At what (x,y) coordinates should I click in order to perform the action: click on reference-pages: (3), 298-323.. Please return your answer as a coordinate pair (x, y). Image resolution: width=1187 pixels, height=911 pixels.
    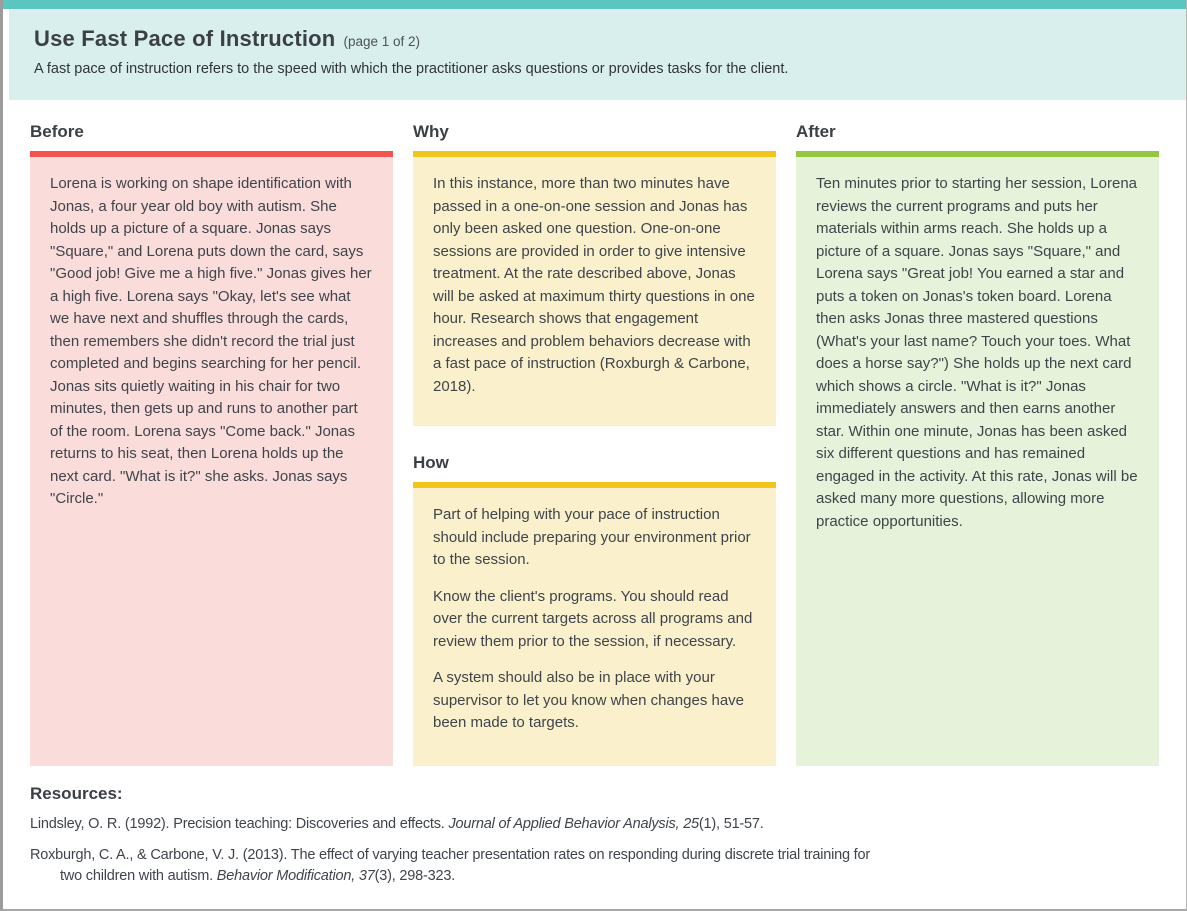
    Looking at the image, I should click on (415, 876).